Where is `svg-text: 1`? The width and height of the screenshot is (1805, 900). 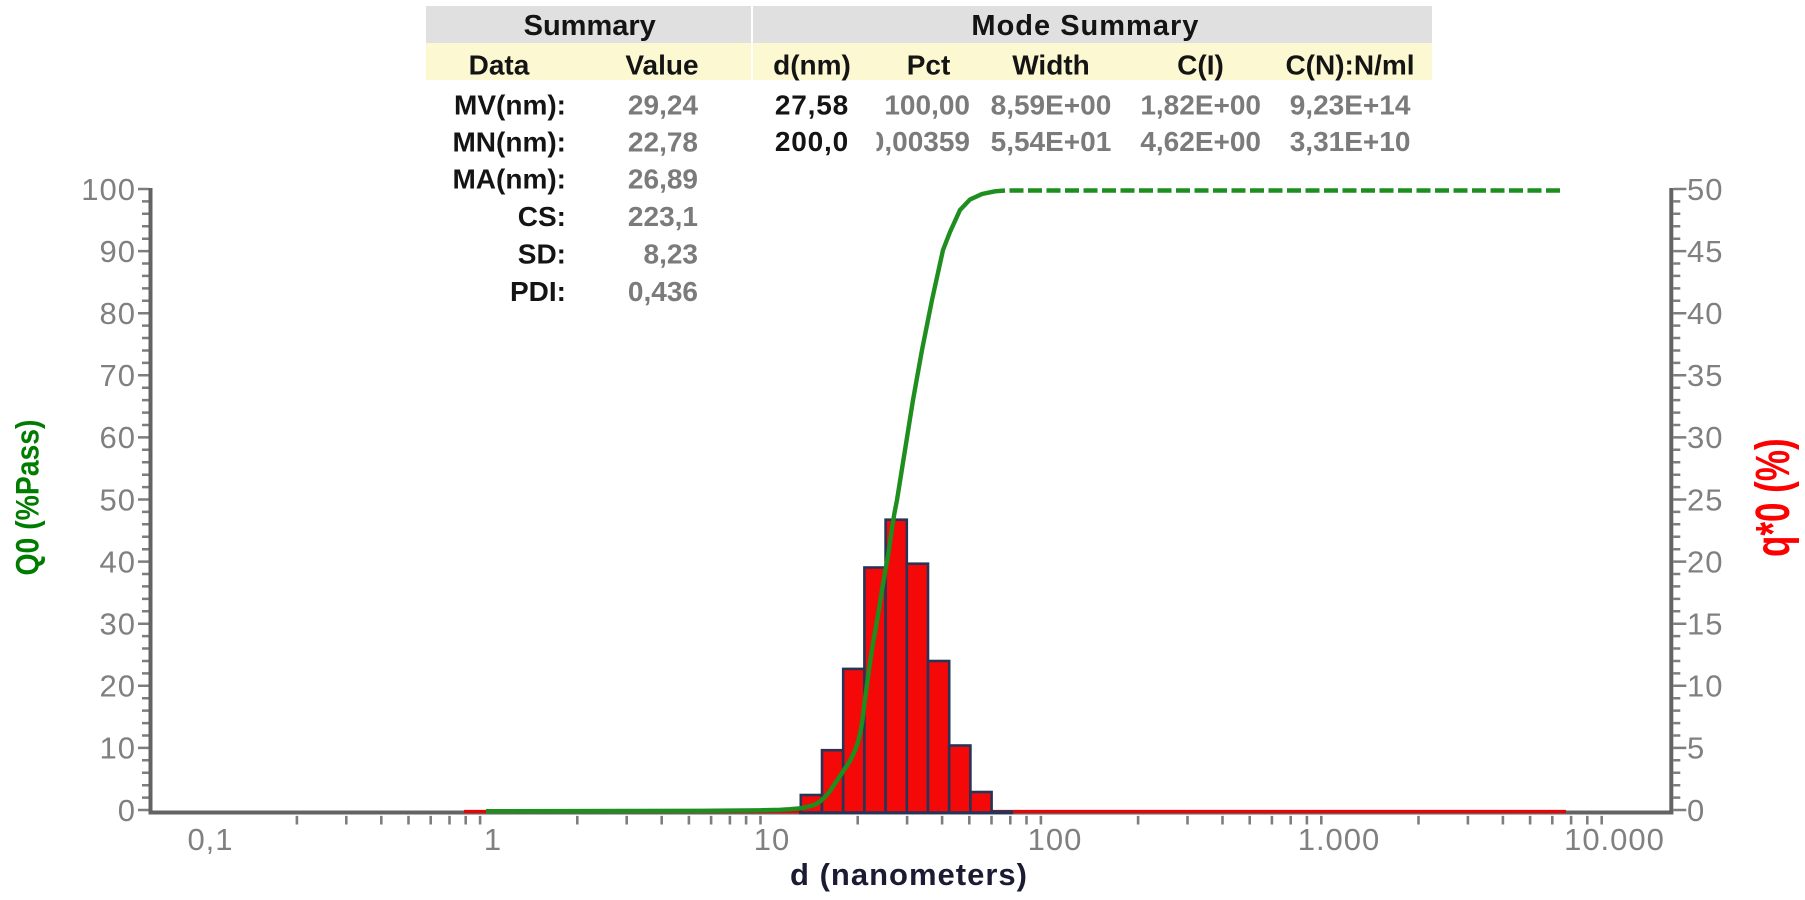 svg-text: 1 is located at coordinates (493, 839).